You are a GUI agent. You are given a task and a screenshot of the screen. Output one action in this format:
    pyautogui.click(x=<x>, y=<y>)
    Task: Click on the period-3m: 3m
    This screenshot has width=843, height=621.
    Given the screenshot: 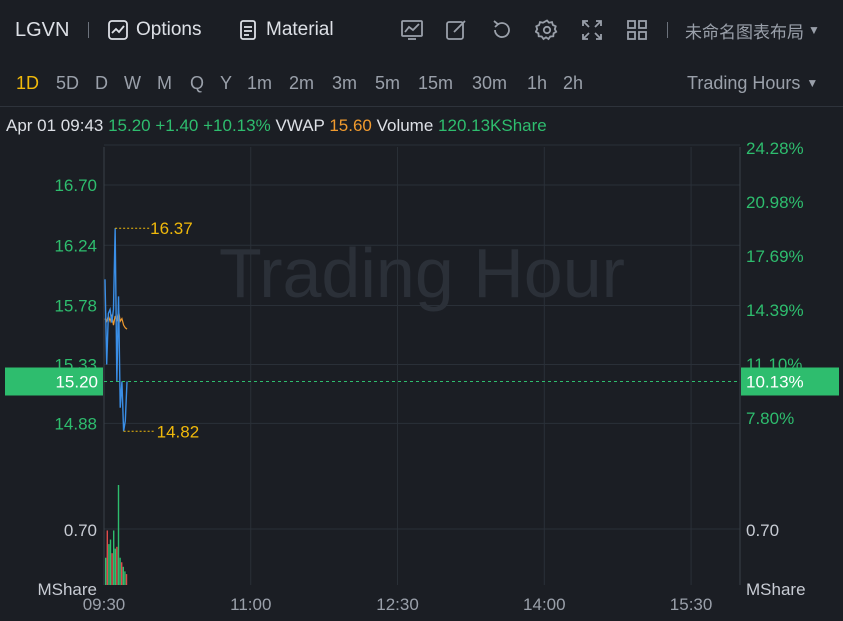 What is the action you would take?
    pyautogui.click(x=345, y=82)
    